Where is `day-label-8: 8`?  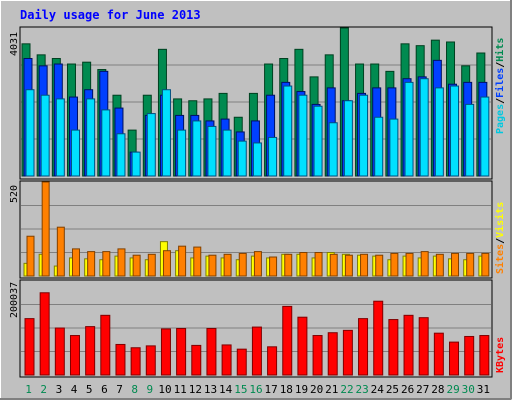
day-label-8: 8 is located at coordinates (134, 389).